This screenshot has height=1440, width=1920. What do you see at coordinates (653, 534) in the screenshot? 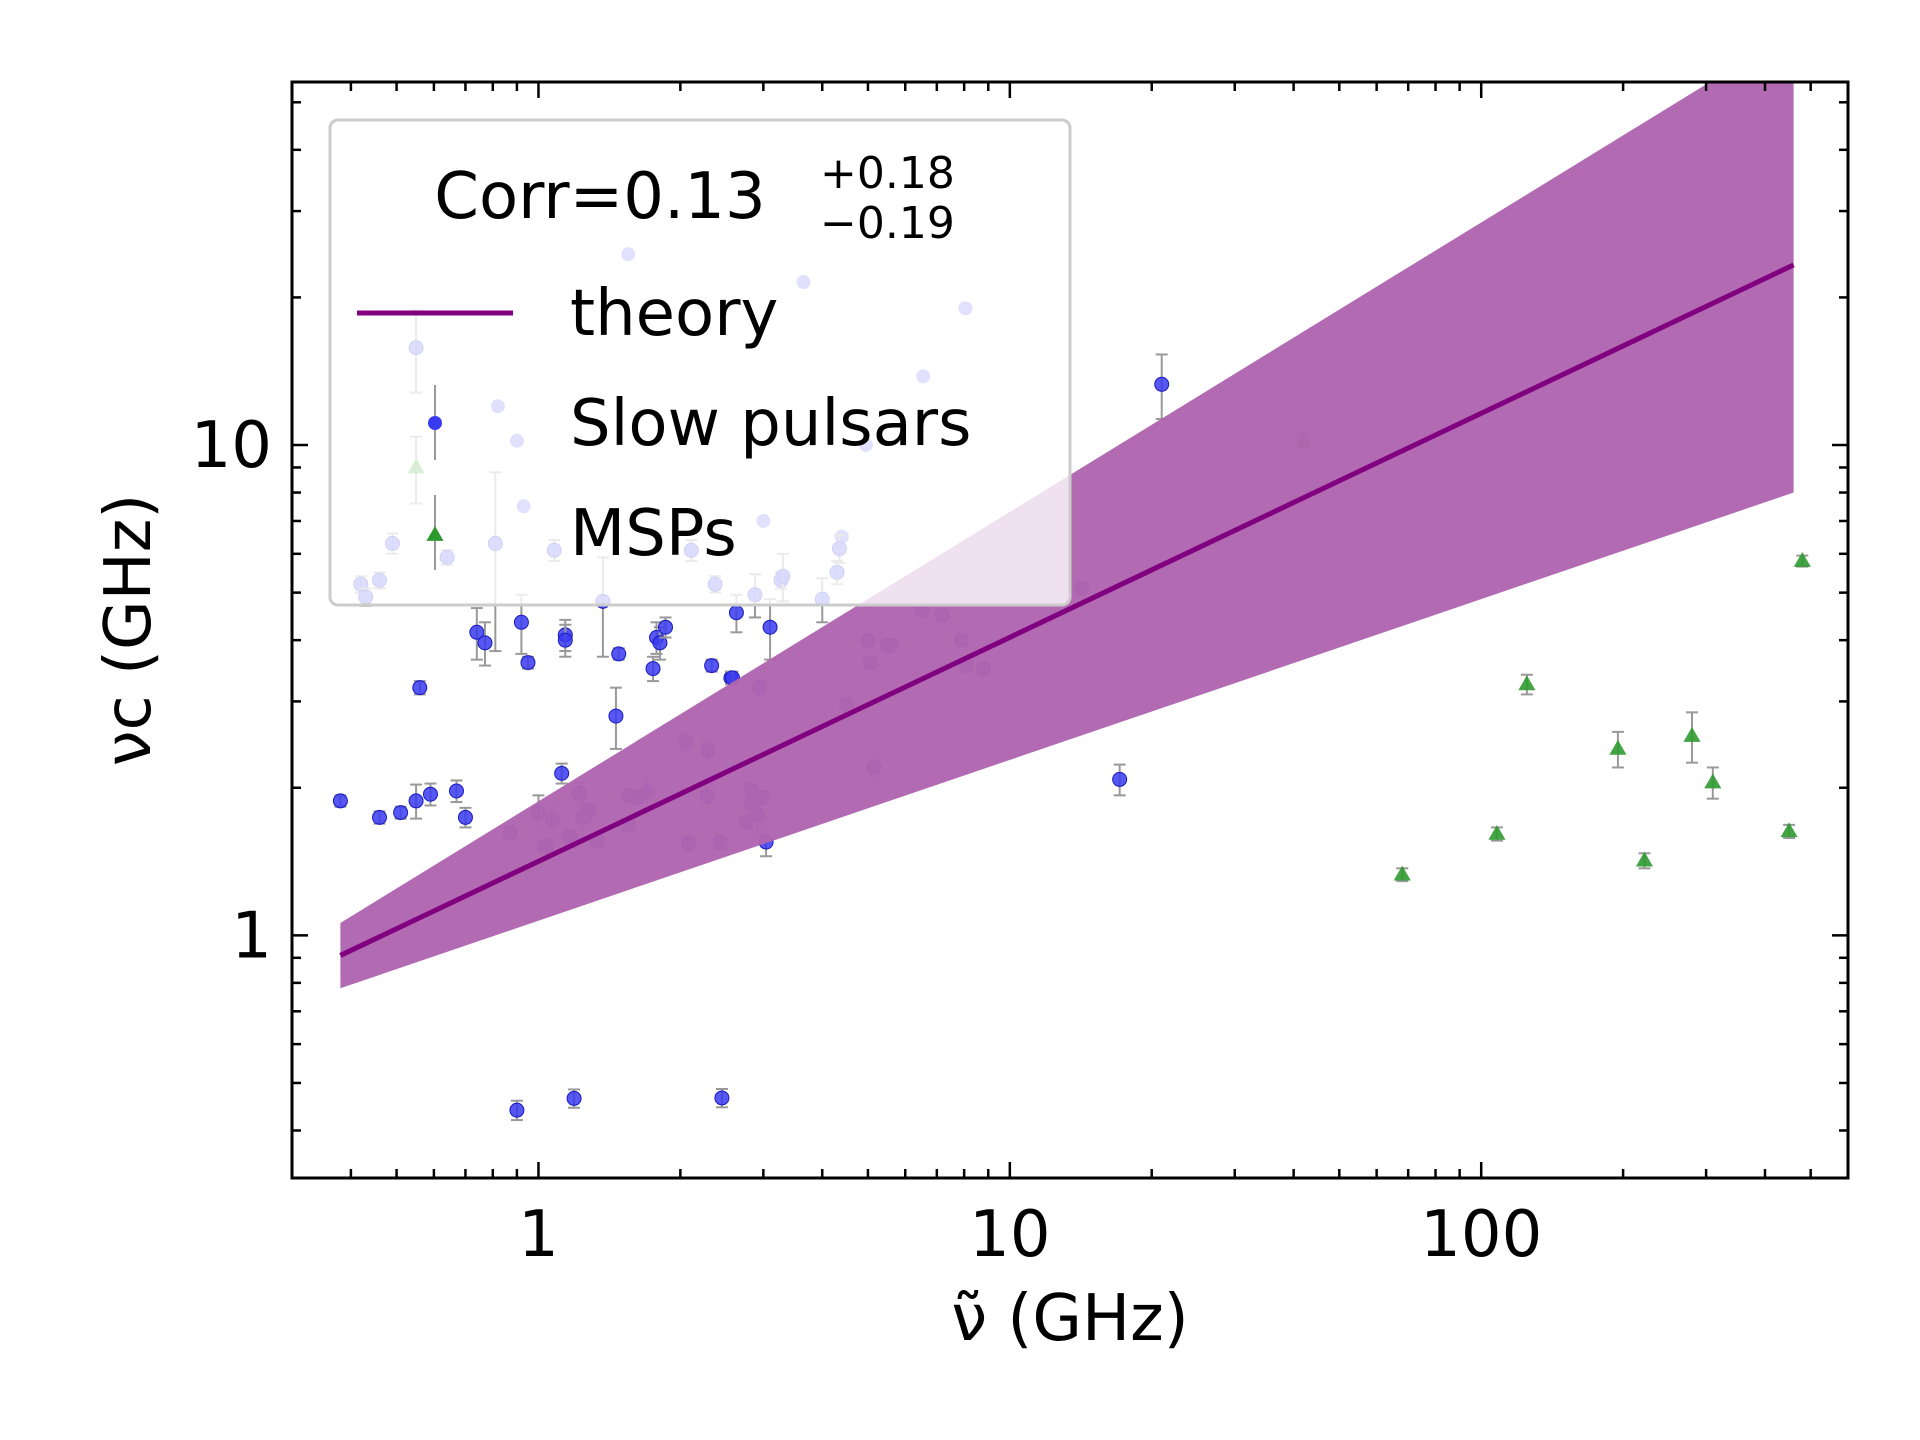
I see `legend-label-msps: MSPs` at bounding box center [653, 534].